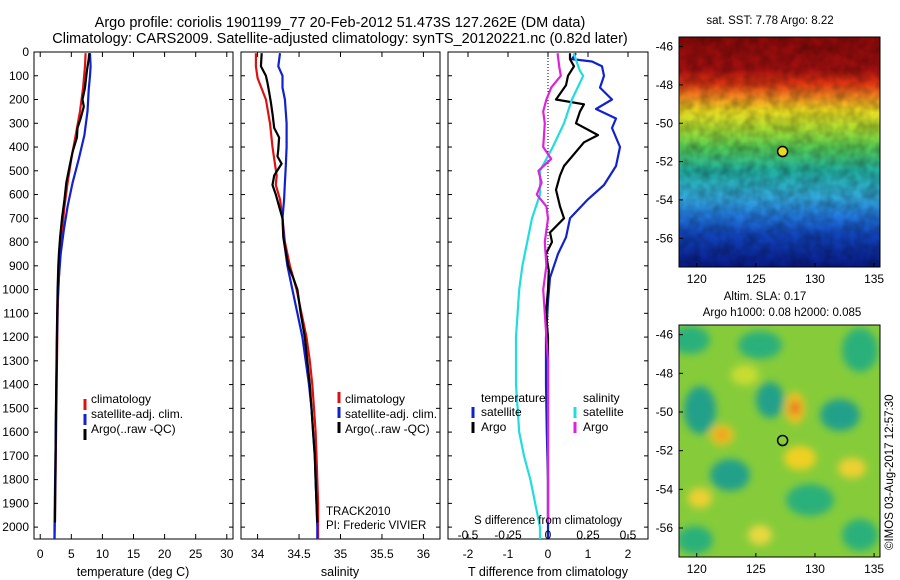  What do you see at coordinates (468, 554) in the screenshot?
I see `x-tick-label: -2` at bounding box center [468, 554].